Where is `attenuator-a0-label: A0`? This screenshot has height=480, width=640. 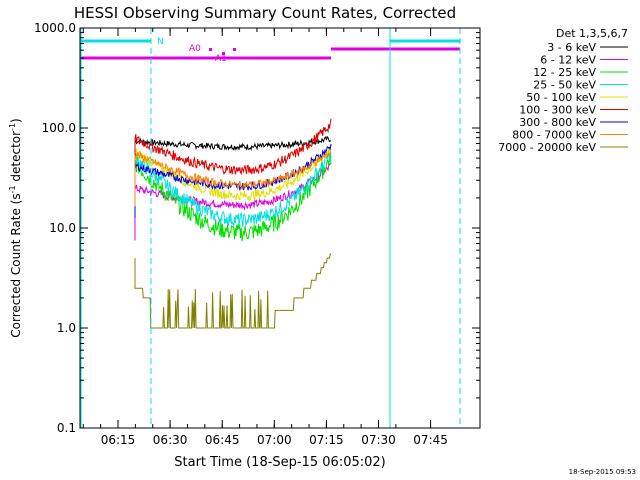
attenuator-a0-label: A0 is located at coordinates (195, 49).